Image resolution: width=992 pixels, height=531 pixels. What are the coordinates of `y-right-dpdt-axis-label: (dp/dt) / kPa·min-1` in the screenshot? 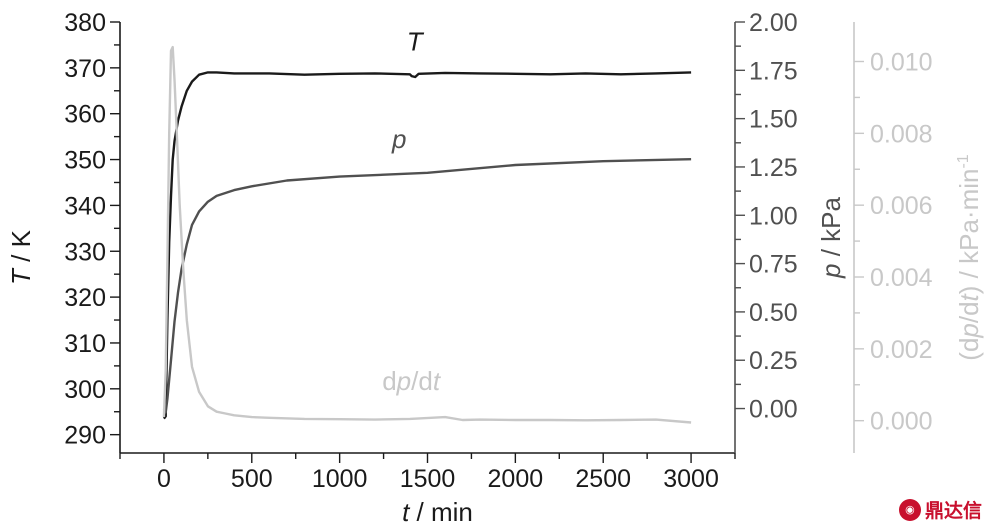 It's located at (969, 257).